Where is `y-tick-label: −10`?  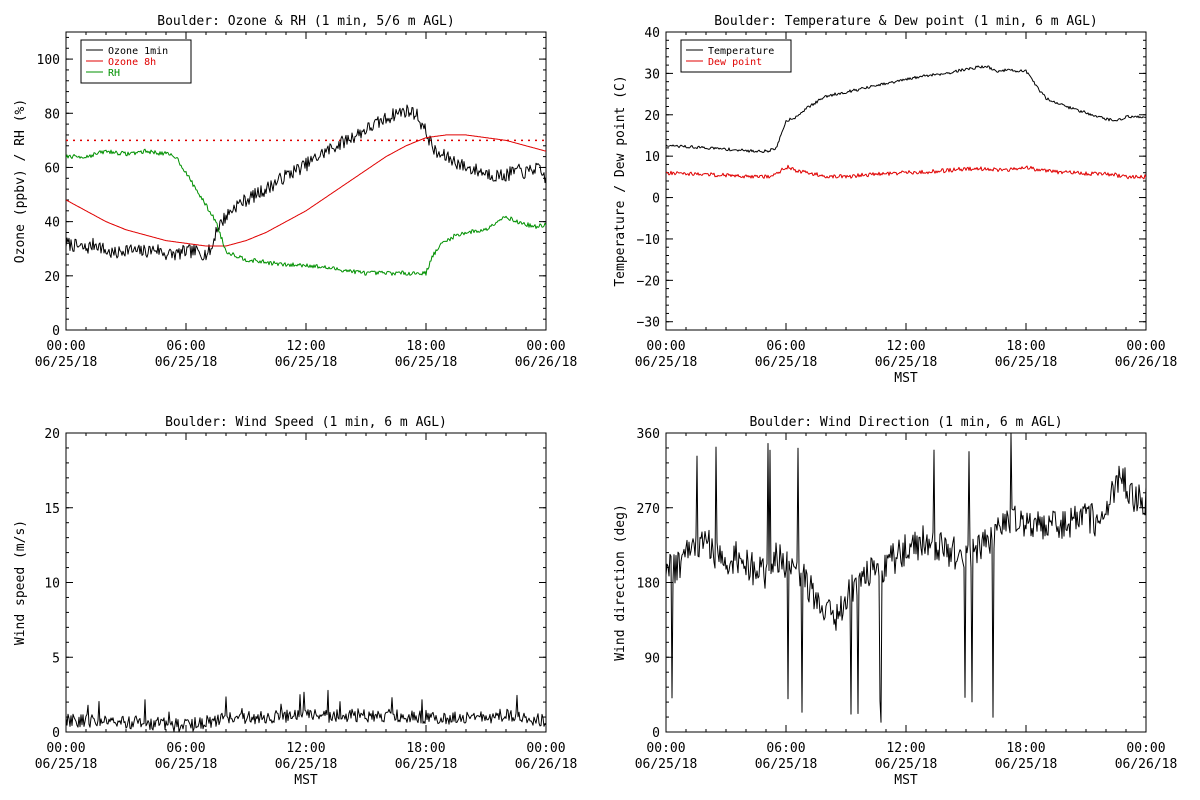
y-tick-label: −10 is located at coordinates (648, 240).